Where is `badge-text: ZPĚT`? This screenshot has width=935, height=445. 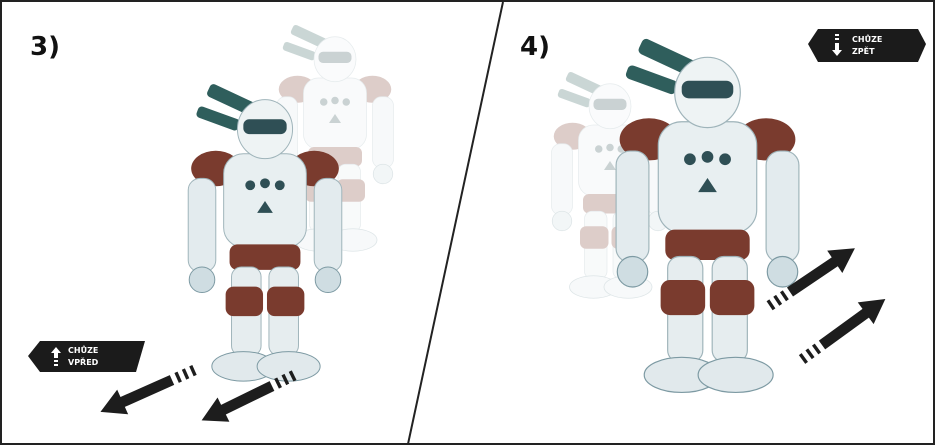 badge-text: ZPĚT is located at coordinates (863, 50).